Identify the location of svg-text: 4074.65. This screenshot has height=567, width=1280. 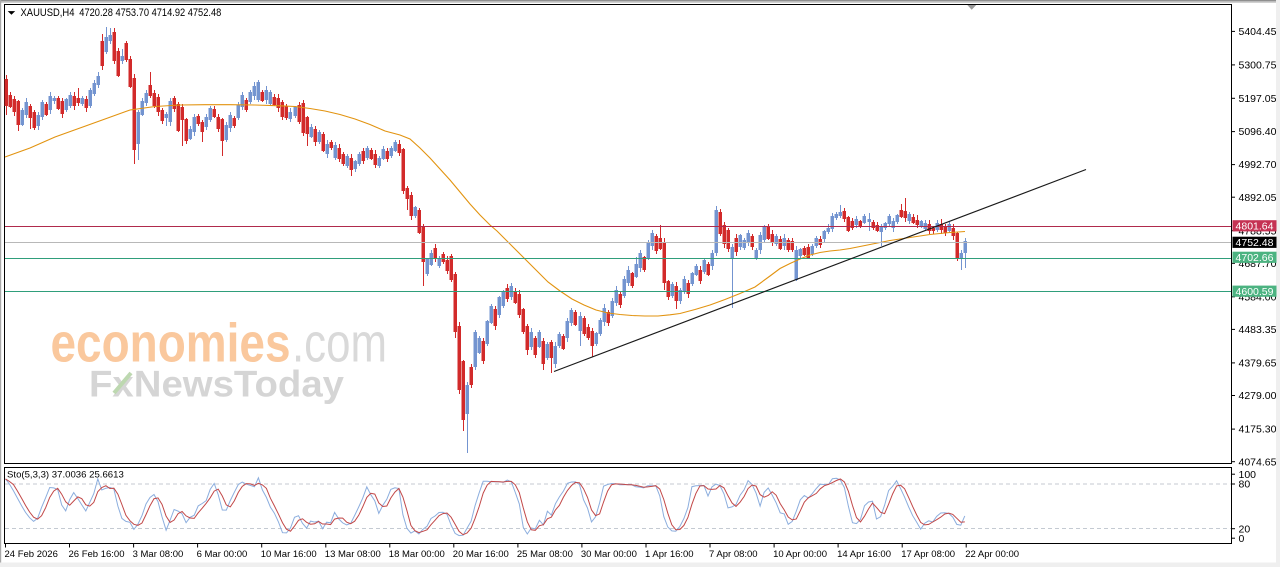
(1258, 462).